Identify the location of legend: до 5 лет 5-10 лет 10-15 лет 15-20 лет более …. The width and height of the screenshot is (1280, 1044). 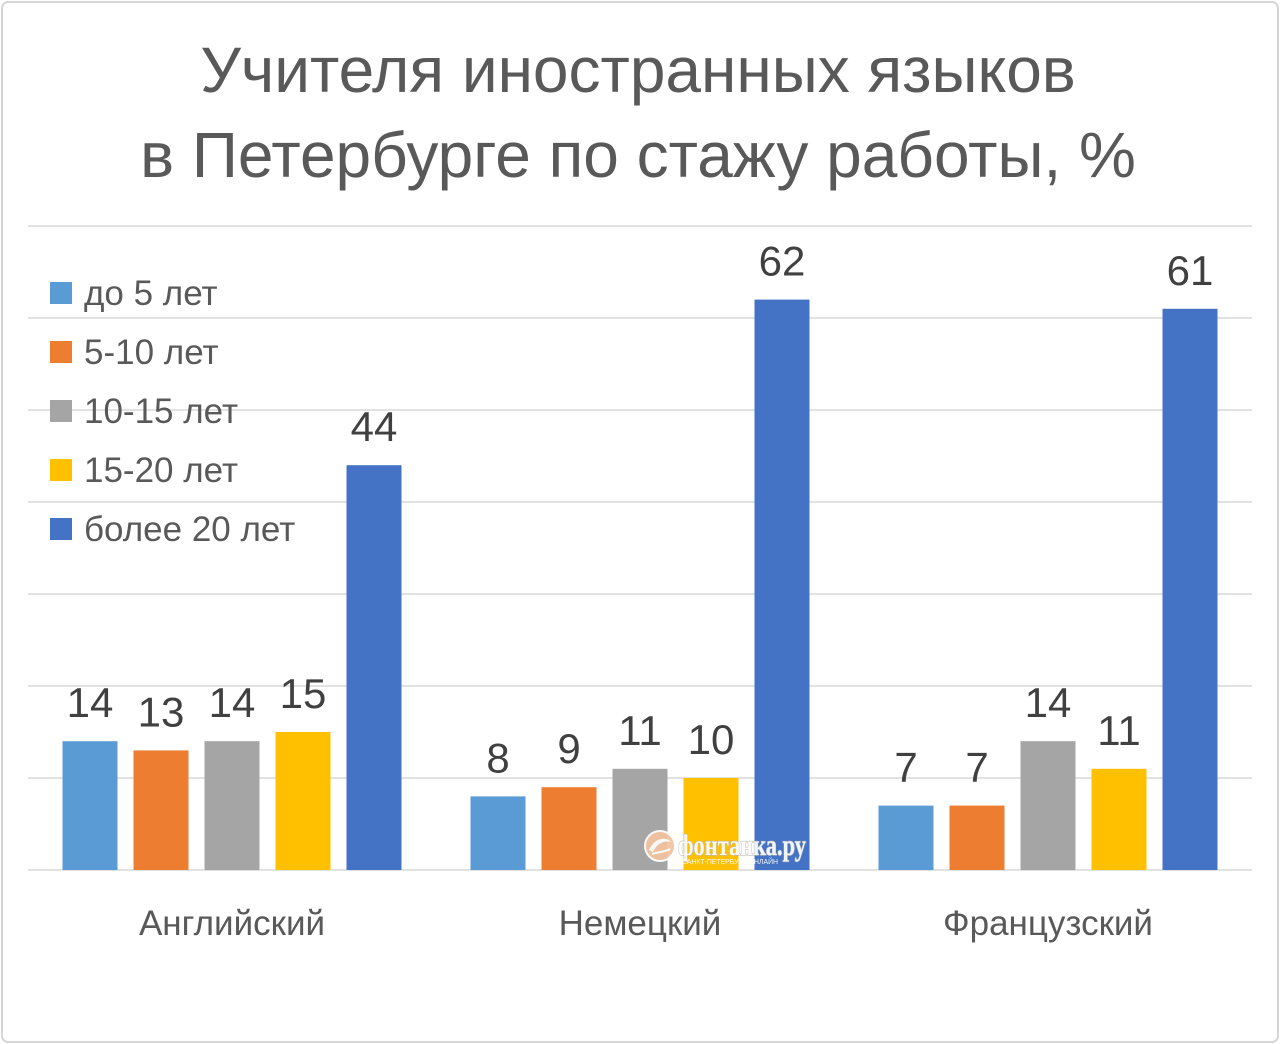
(172, 411).